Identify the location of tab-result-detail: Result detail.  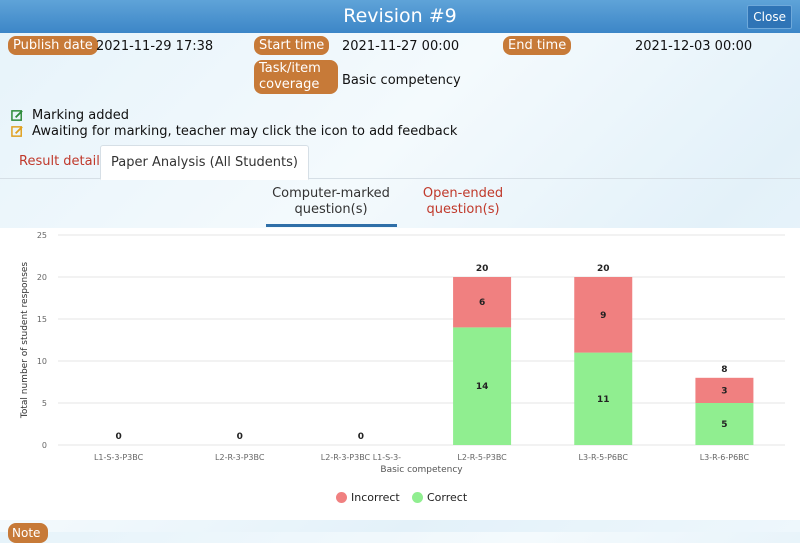
(59, 161).